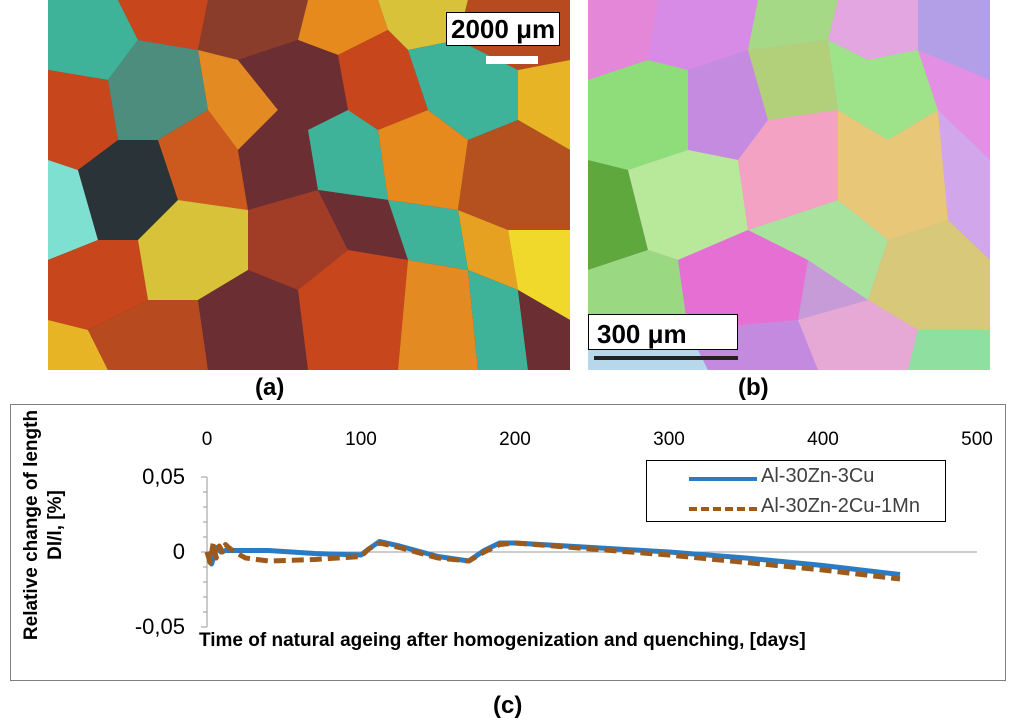 Image resolution: width=1009 pixels, height=722 pixels. I want to click on x-tick-label: 0, so click(207, 439).